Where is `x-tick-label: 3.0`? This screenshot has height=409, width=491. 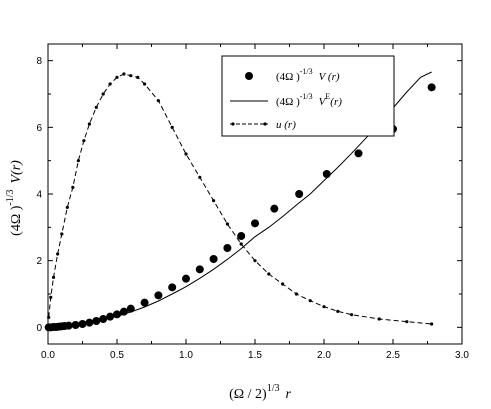 x-tick-label: 3.0 is located at coordinates (462, 355).